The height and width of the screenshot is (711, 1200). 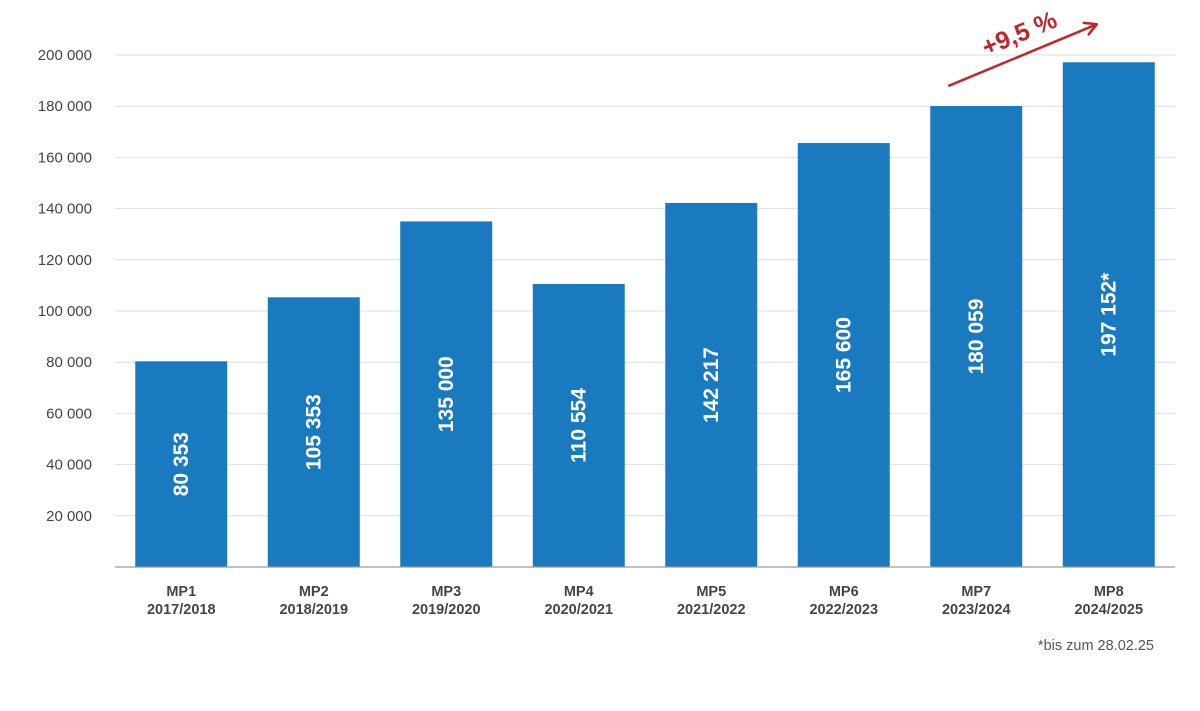 I want to click on x-category-code: MP2, so click(x=314, y=592).